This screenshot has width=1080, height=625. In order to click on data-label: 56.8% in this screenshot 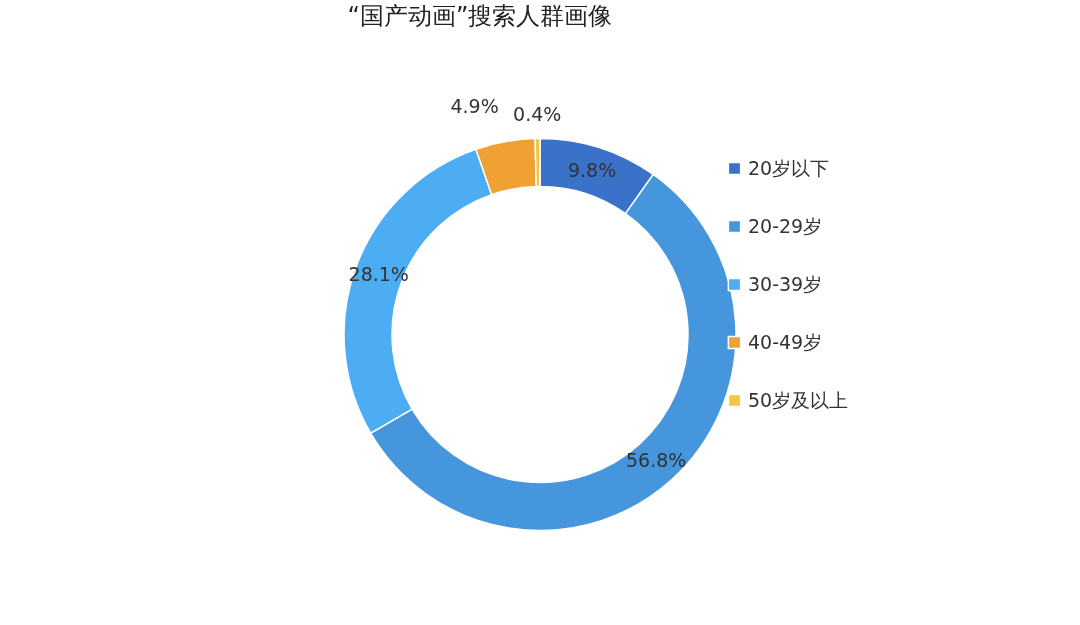, I will do `click(656, 460)`.